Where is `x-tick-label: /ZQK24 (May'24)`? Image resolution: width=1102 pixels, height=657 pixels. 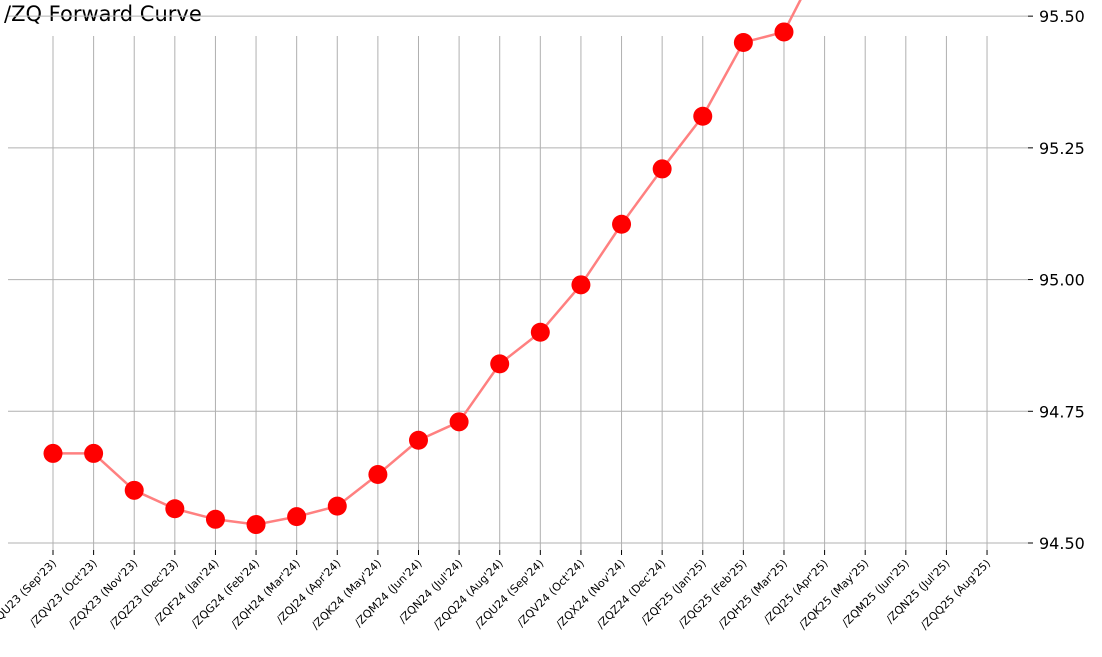 x-tick-label: /ZQK24 (May'24) is located at coordinates (346, 594).